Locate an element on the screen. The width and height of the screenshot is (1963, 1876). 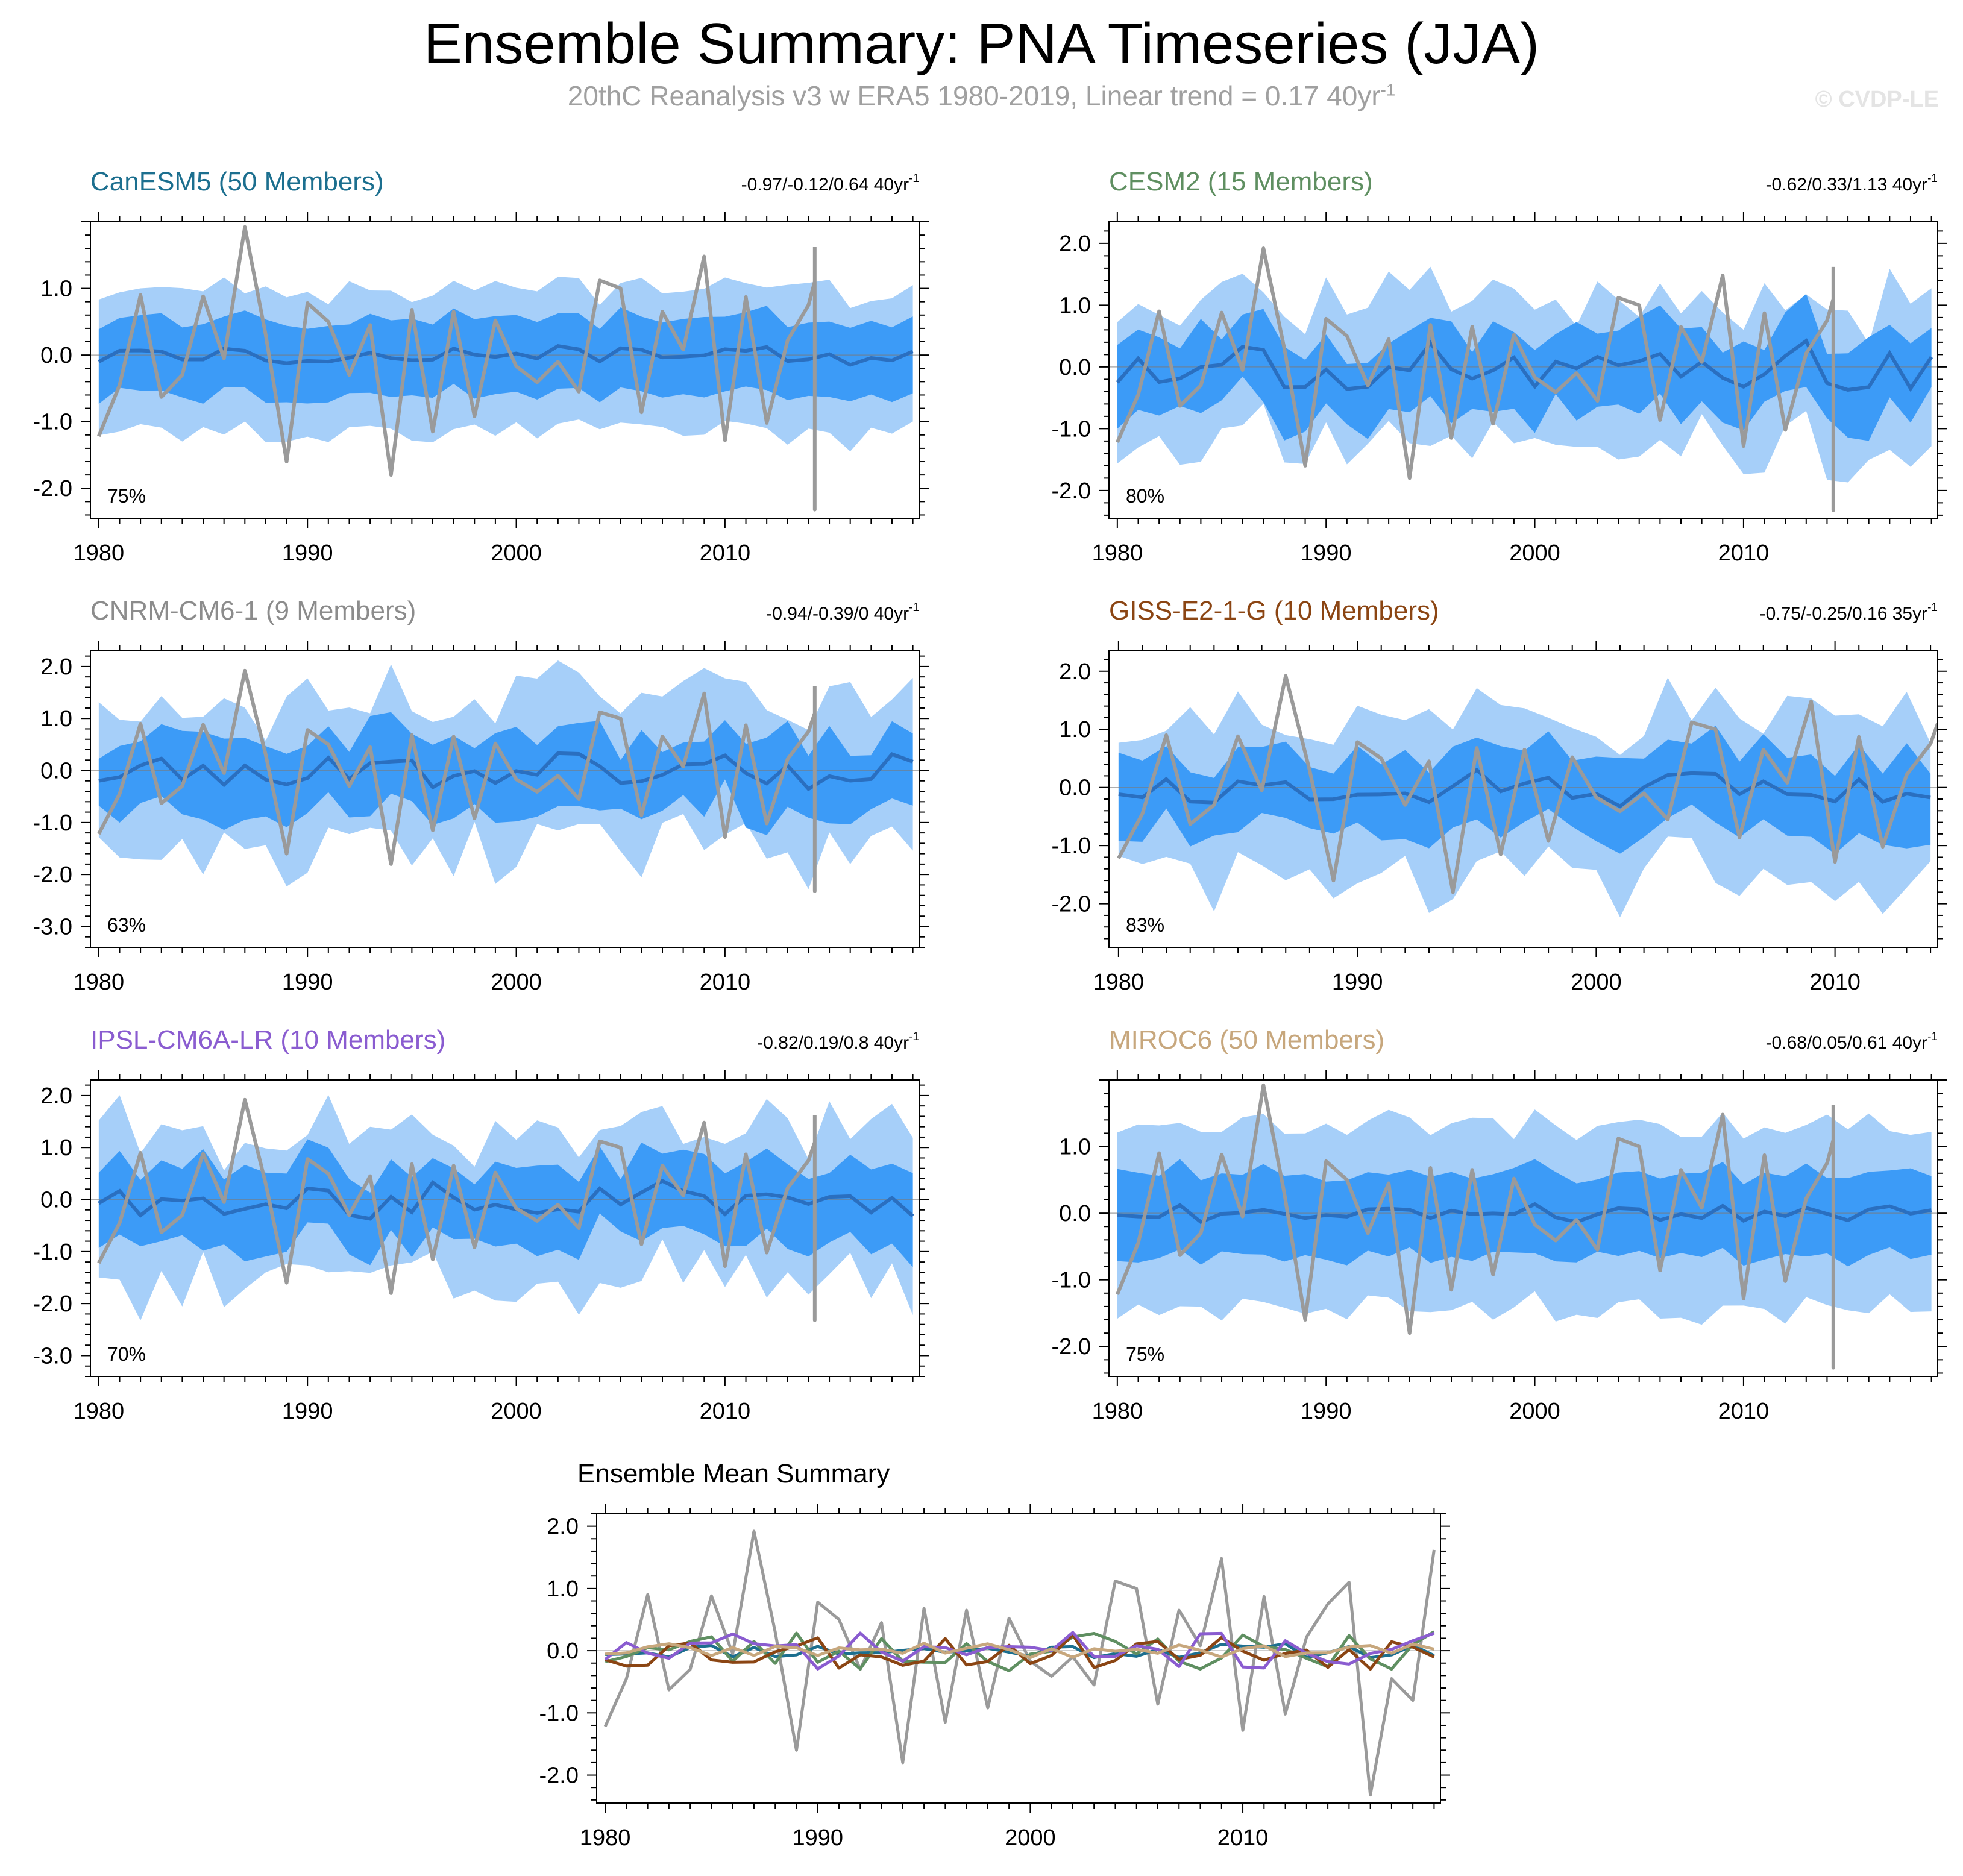
page-title: Ensemble Summary: PNA Timeseries (JJA) is located at coordinates (981, 43).